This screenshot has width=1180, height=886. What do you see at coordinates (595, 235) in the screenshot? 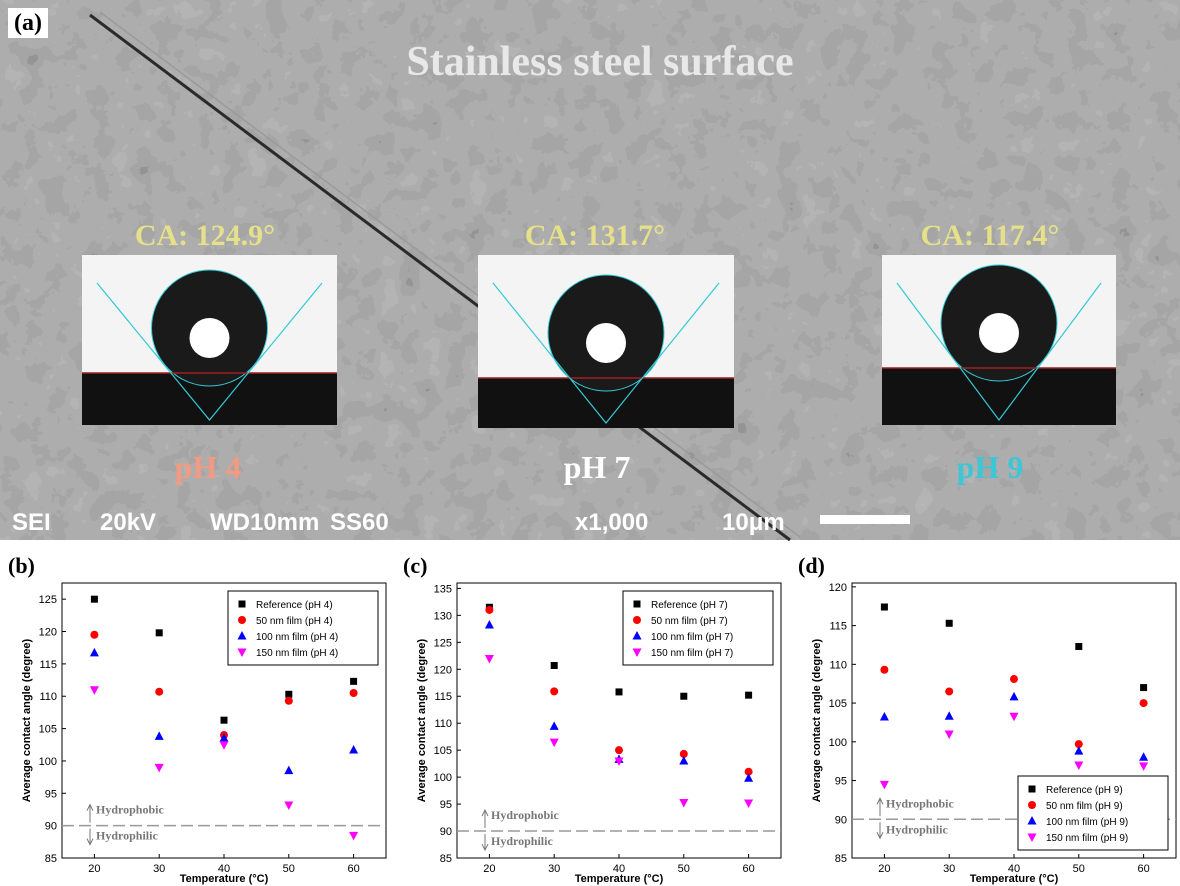
I see `contact-angle: CA: 131.7°` at bounding box center [595, 235].